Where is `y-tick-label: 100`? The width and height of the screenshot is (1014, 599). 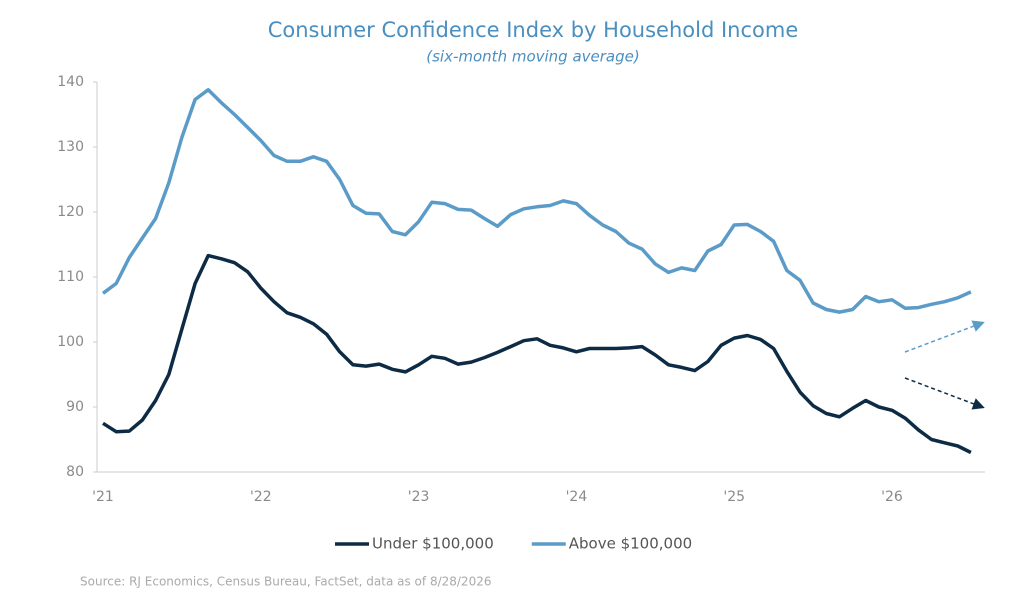 y-tick-label: 100 is located at coordinates (70, 342).